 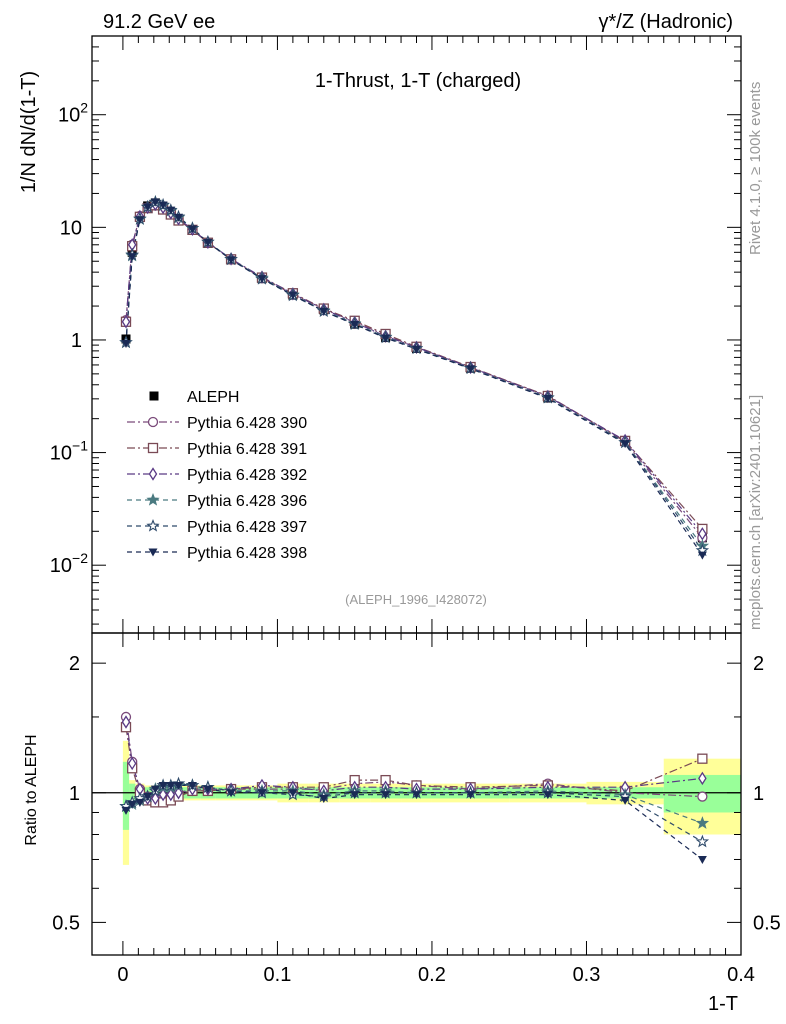 What do you see at coordinates (755, 512) in the screenshot?
I see `mcplots-label: mcplots.cern.ch [arXiv:2401.10621]` at bounding box center [755, 512].